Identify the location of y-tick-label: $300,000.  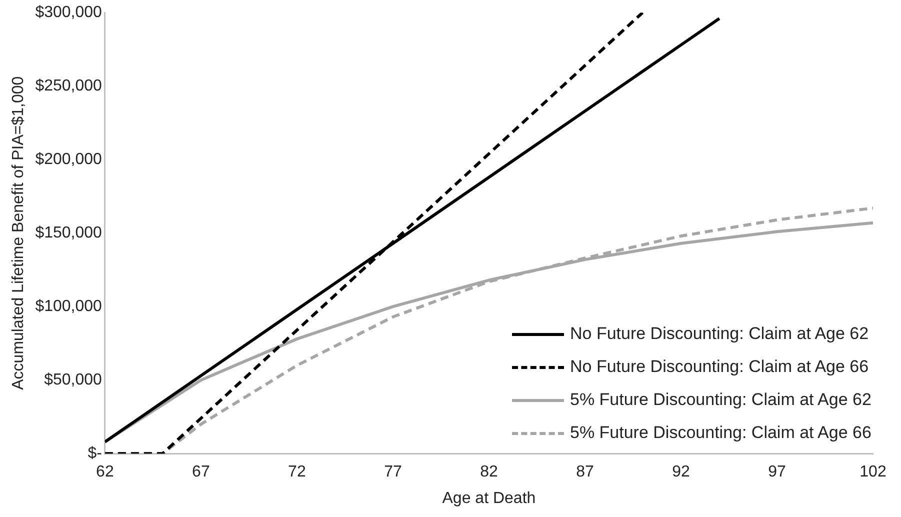
(68, 13).